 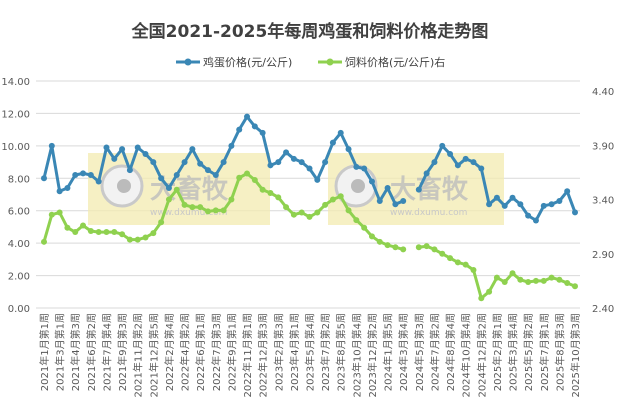 What do you see at coordinates (15, 114) in the screenshot?
I see `y-left-tick-label: 12.00` at bounding box center [15, 114].